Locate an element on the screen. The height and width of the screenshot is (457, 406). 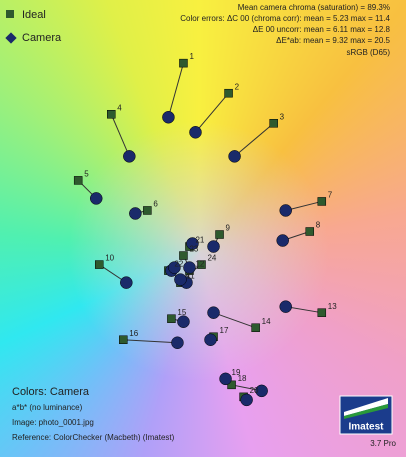
version: 3.7 Pro is located at coordinates (383, 443).